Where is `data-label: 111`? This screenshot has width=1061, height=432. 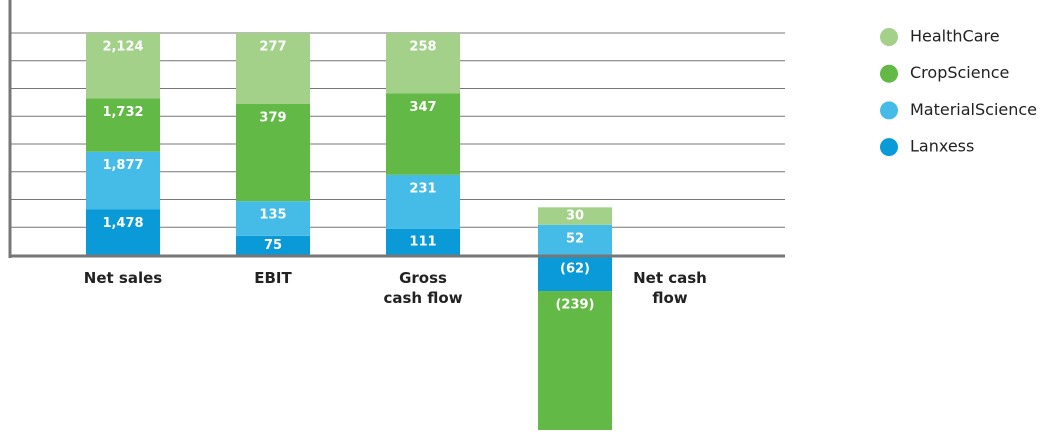
data-label: 111 is located at coordinates (422, 241).